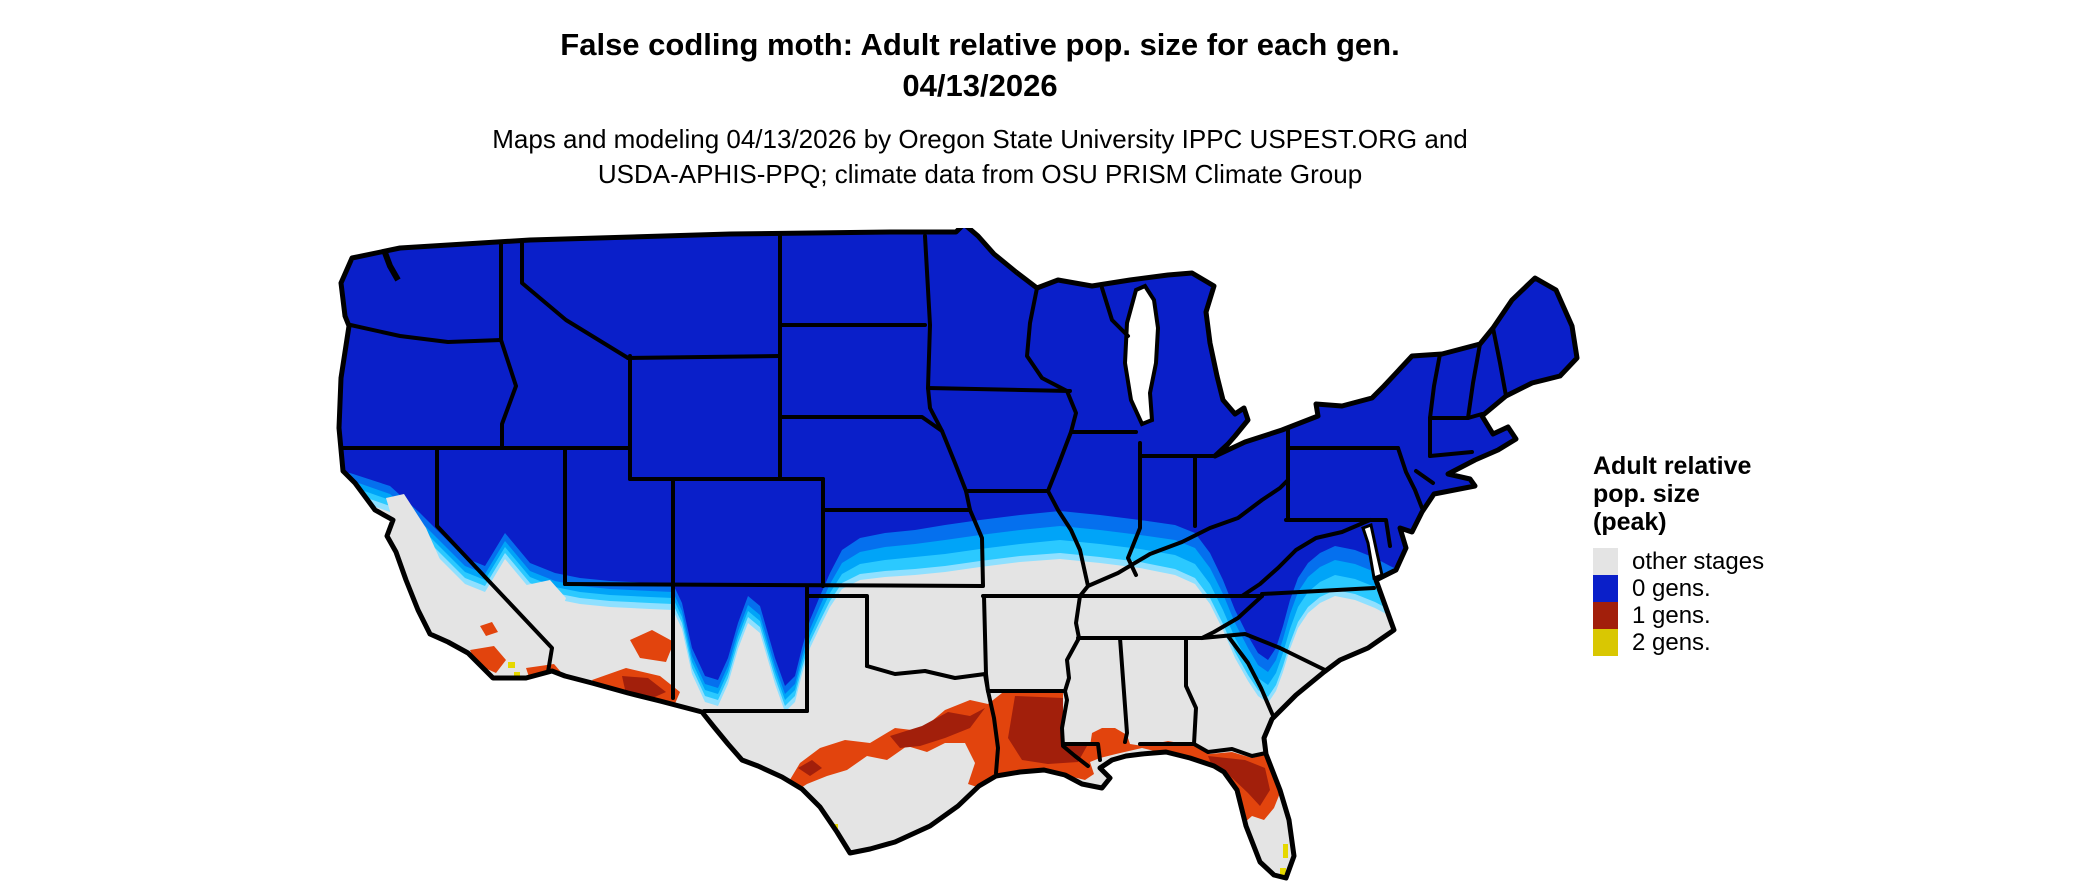  Describe the element at coordinates (1672, 466) in the screenshot. I see `legend-title-line-1: Adult relative` at that location.